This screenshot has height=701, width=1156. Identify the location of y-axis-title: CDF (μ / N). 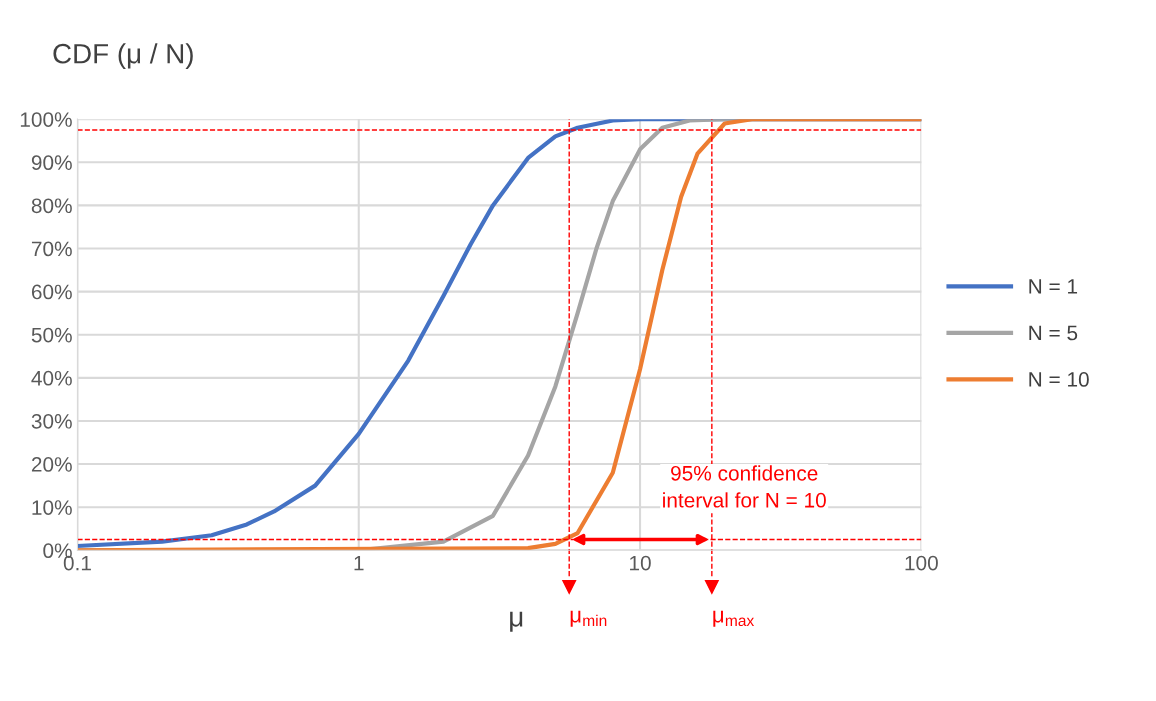
(123, 56).